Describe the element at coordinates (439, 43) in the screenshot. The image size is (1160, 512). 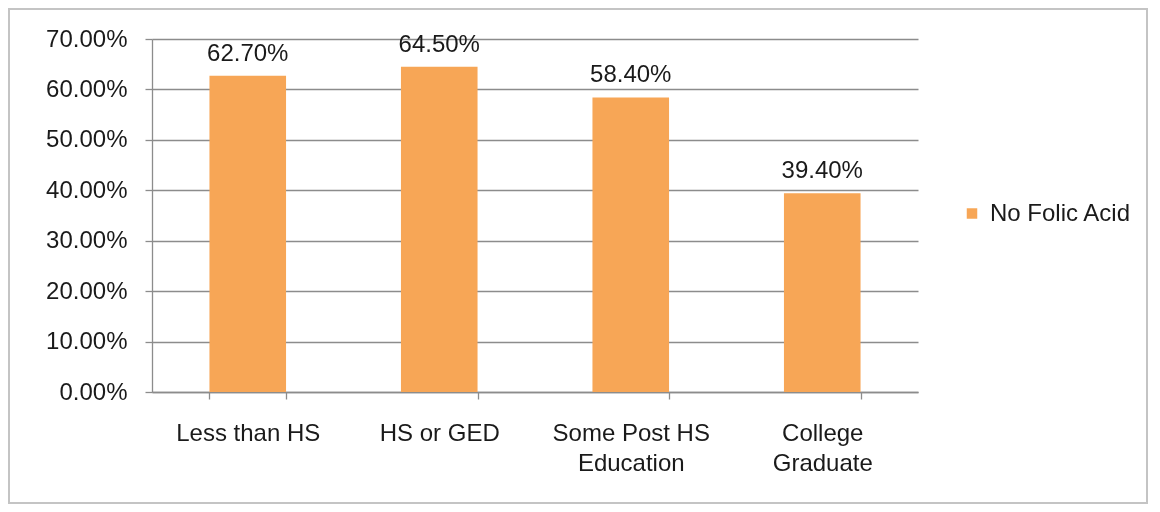
I see `data-label: 64.50%` at that location.